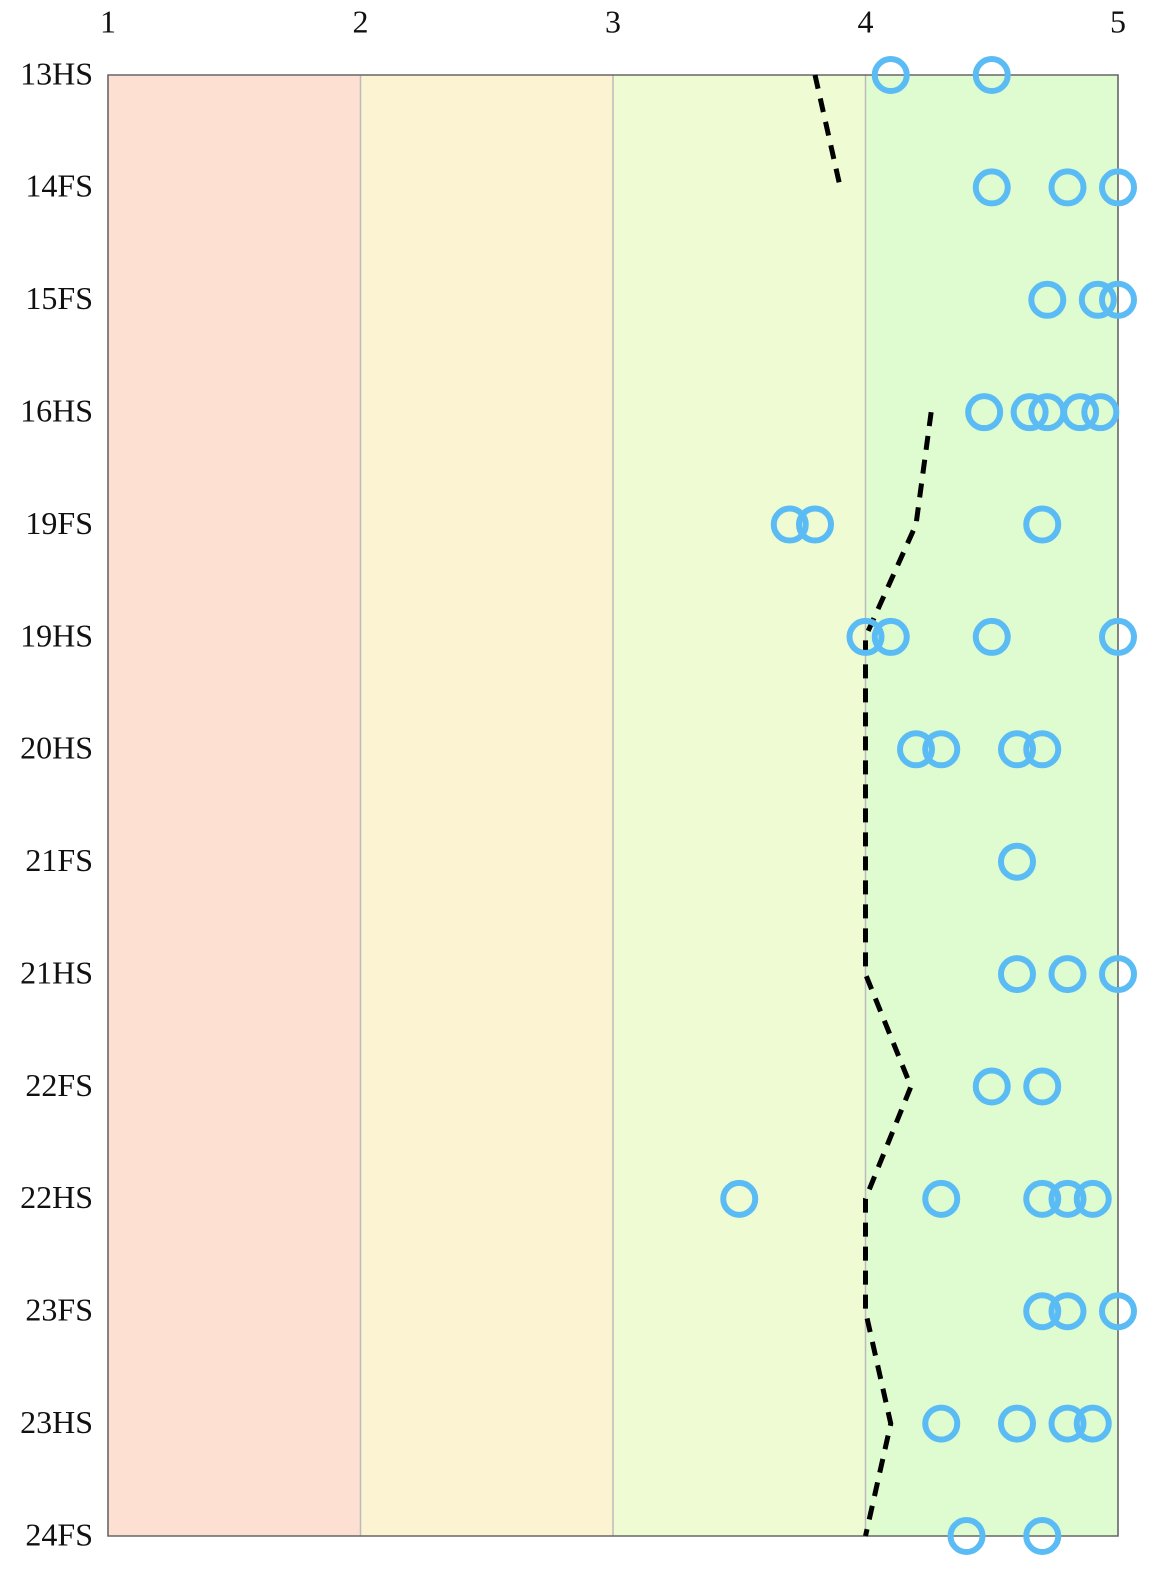 The width and height of the screenshot is (1161, 1584). Describe the element at coordinates (59, 186) in the screenshot. I see `y-tick-label: 14FS` at that location.